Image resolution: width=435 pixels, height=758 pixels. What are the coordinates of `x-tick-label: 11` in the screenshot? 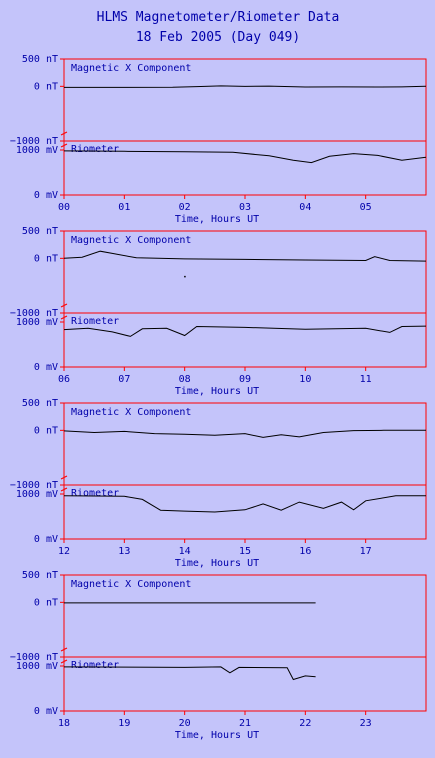 It's located at (366, 379).